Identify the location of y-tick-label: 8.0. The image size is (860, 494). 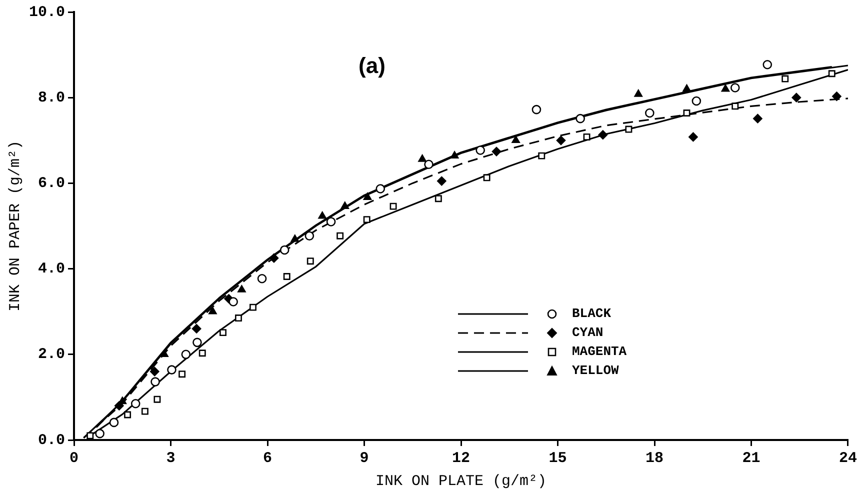
(52, 97).